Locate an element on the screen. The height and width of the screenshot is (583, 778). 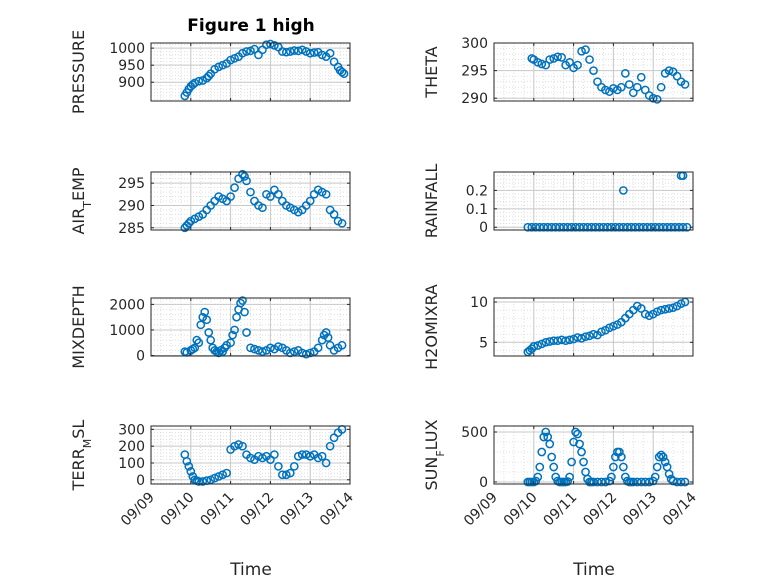
y-axis-label: H2OMIXRA is located at coordinates (431, 327).